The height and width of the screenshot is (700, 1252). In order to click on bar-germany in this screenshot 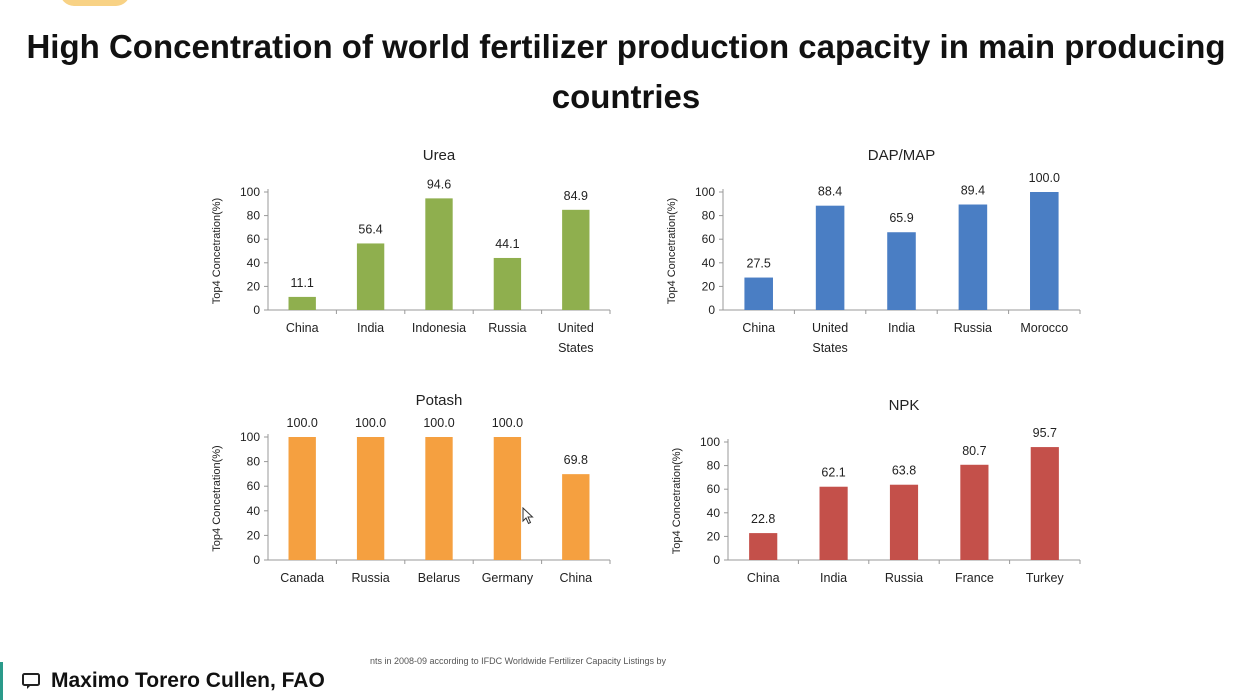, I will do `click(507, 498)`.